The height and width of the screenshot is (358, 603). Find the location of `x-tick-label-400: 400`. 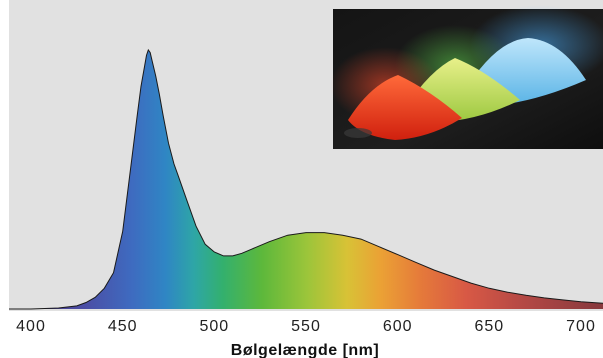

x-tick-label-400: 400 is located at coordinates (31, 326).